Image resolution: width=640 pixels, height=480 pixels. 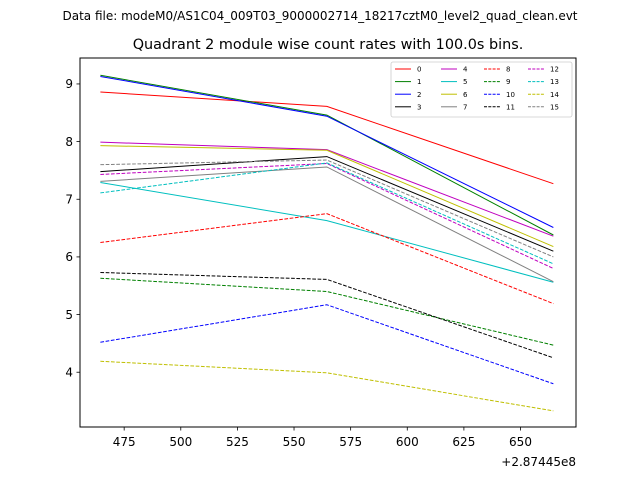 I want to click on legend-label-14: 14, so click(x=554, y=95).